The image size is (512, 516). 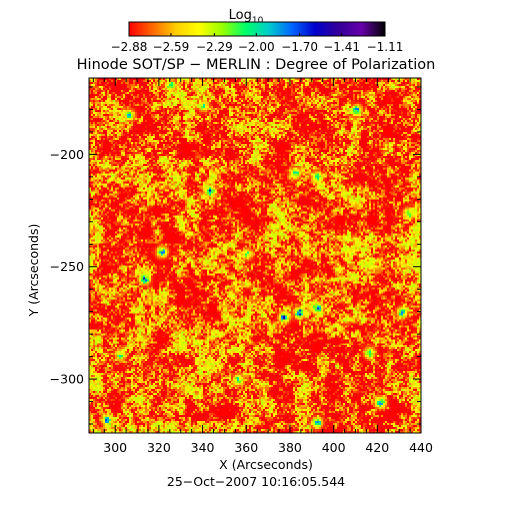 What do you see at coordinates (246, 447) in the screenshot?
I see `x-tick-label: 360` at bounding box center [246, 447].